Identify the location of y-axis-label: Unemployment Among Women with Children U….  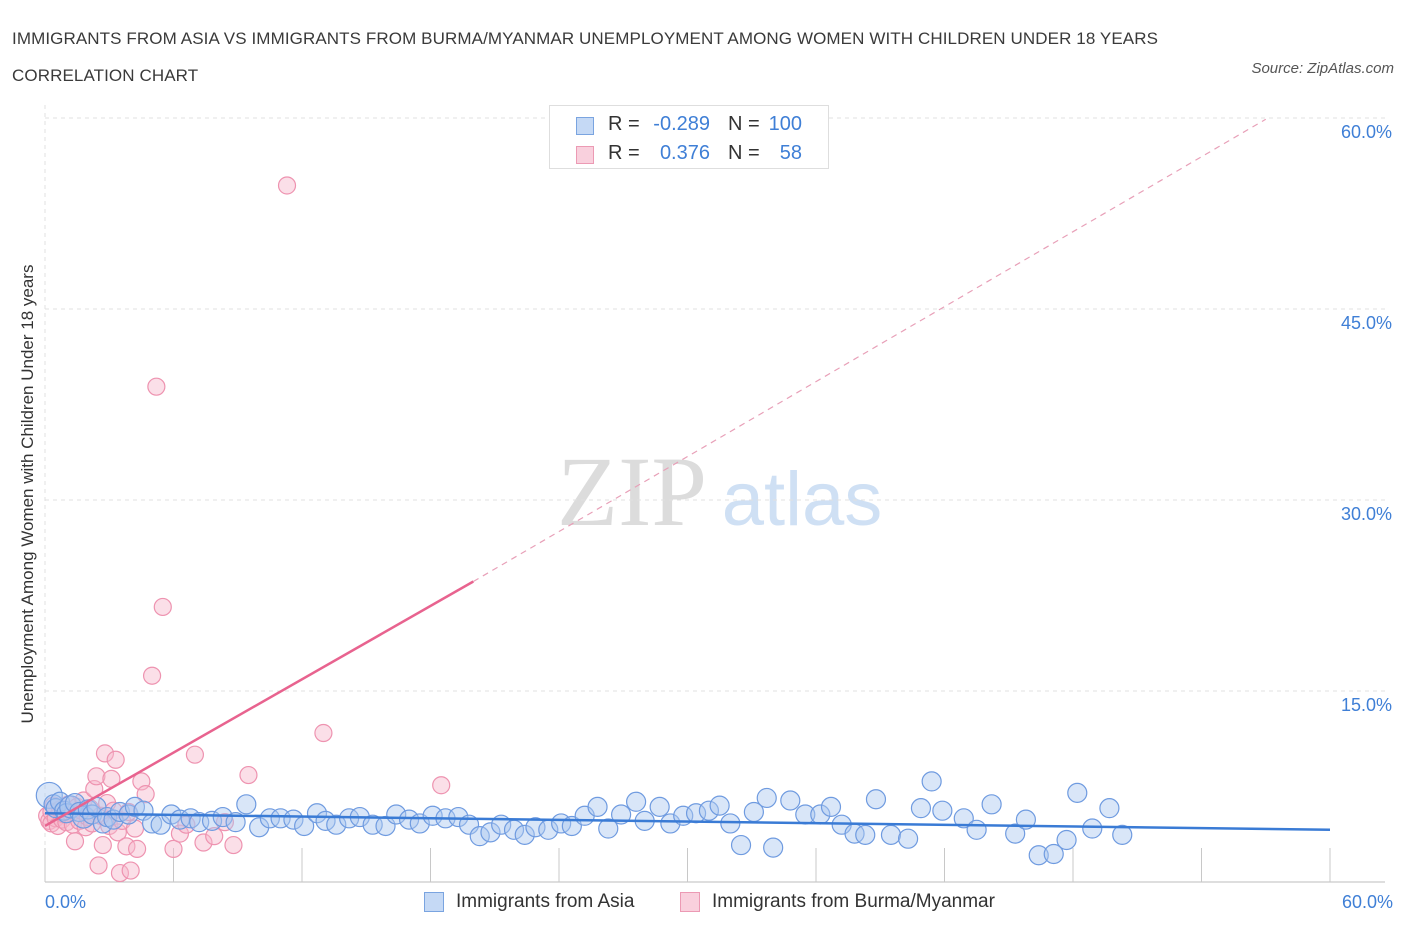
(27, 494).